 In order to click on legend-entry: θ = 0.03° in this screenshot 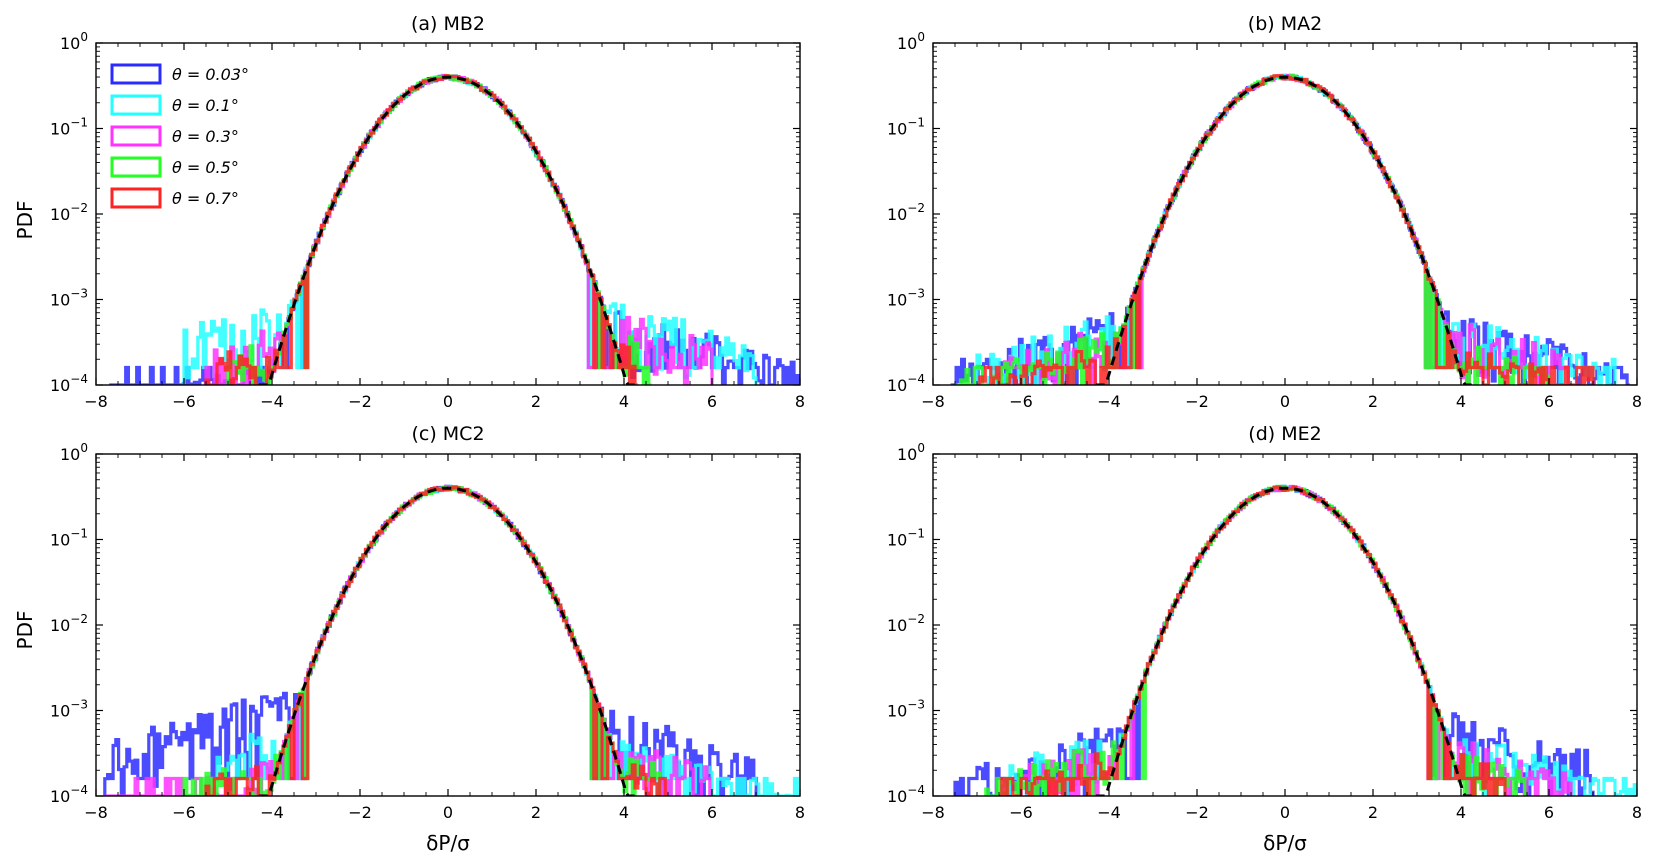, I will do `click(179, 74)`.